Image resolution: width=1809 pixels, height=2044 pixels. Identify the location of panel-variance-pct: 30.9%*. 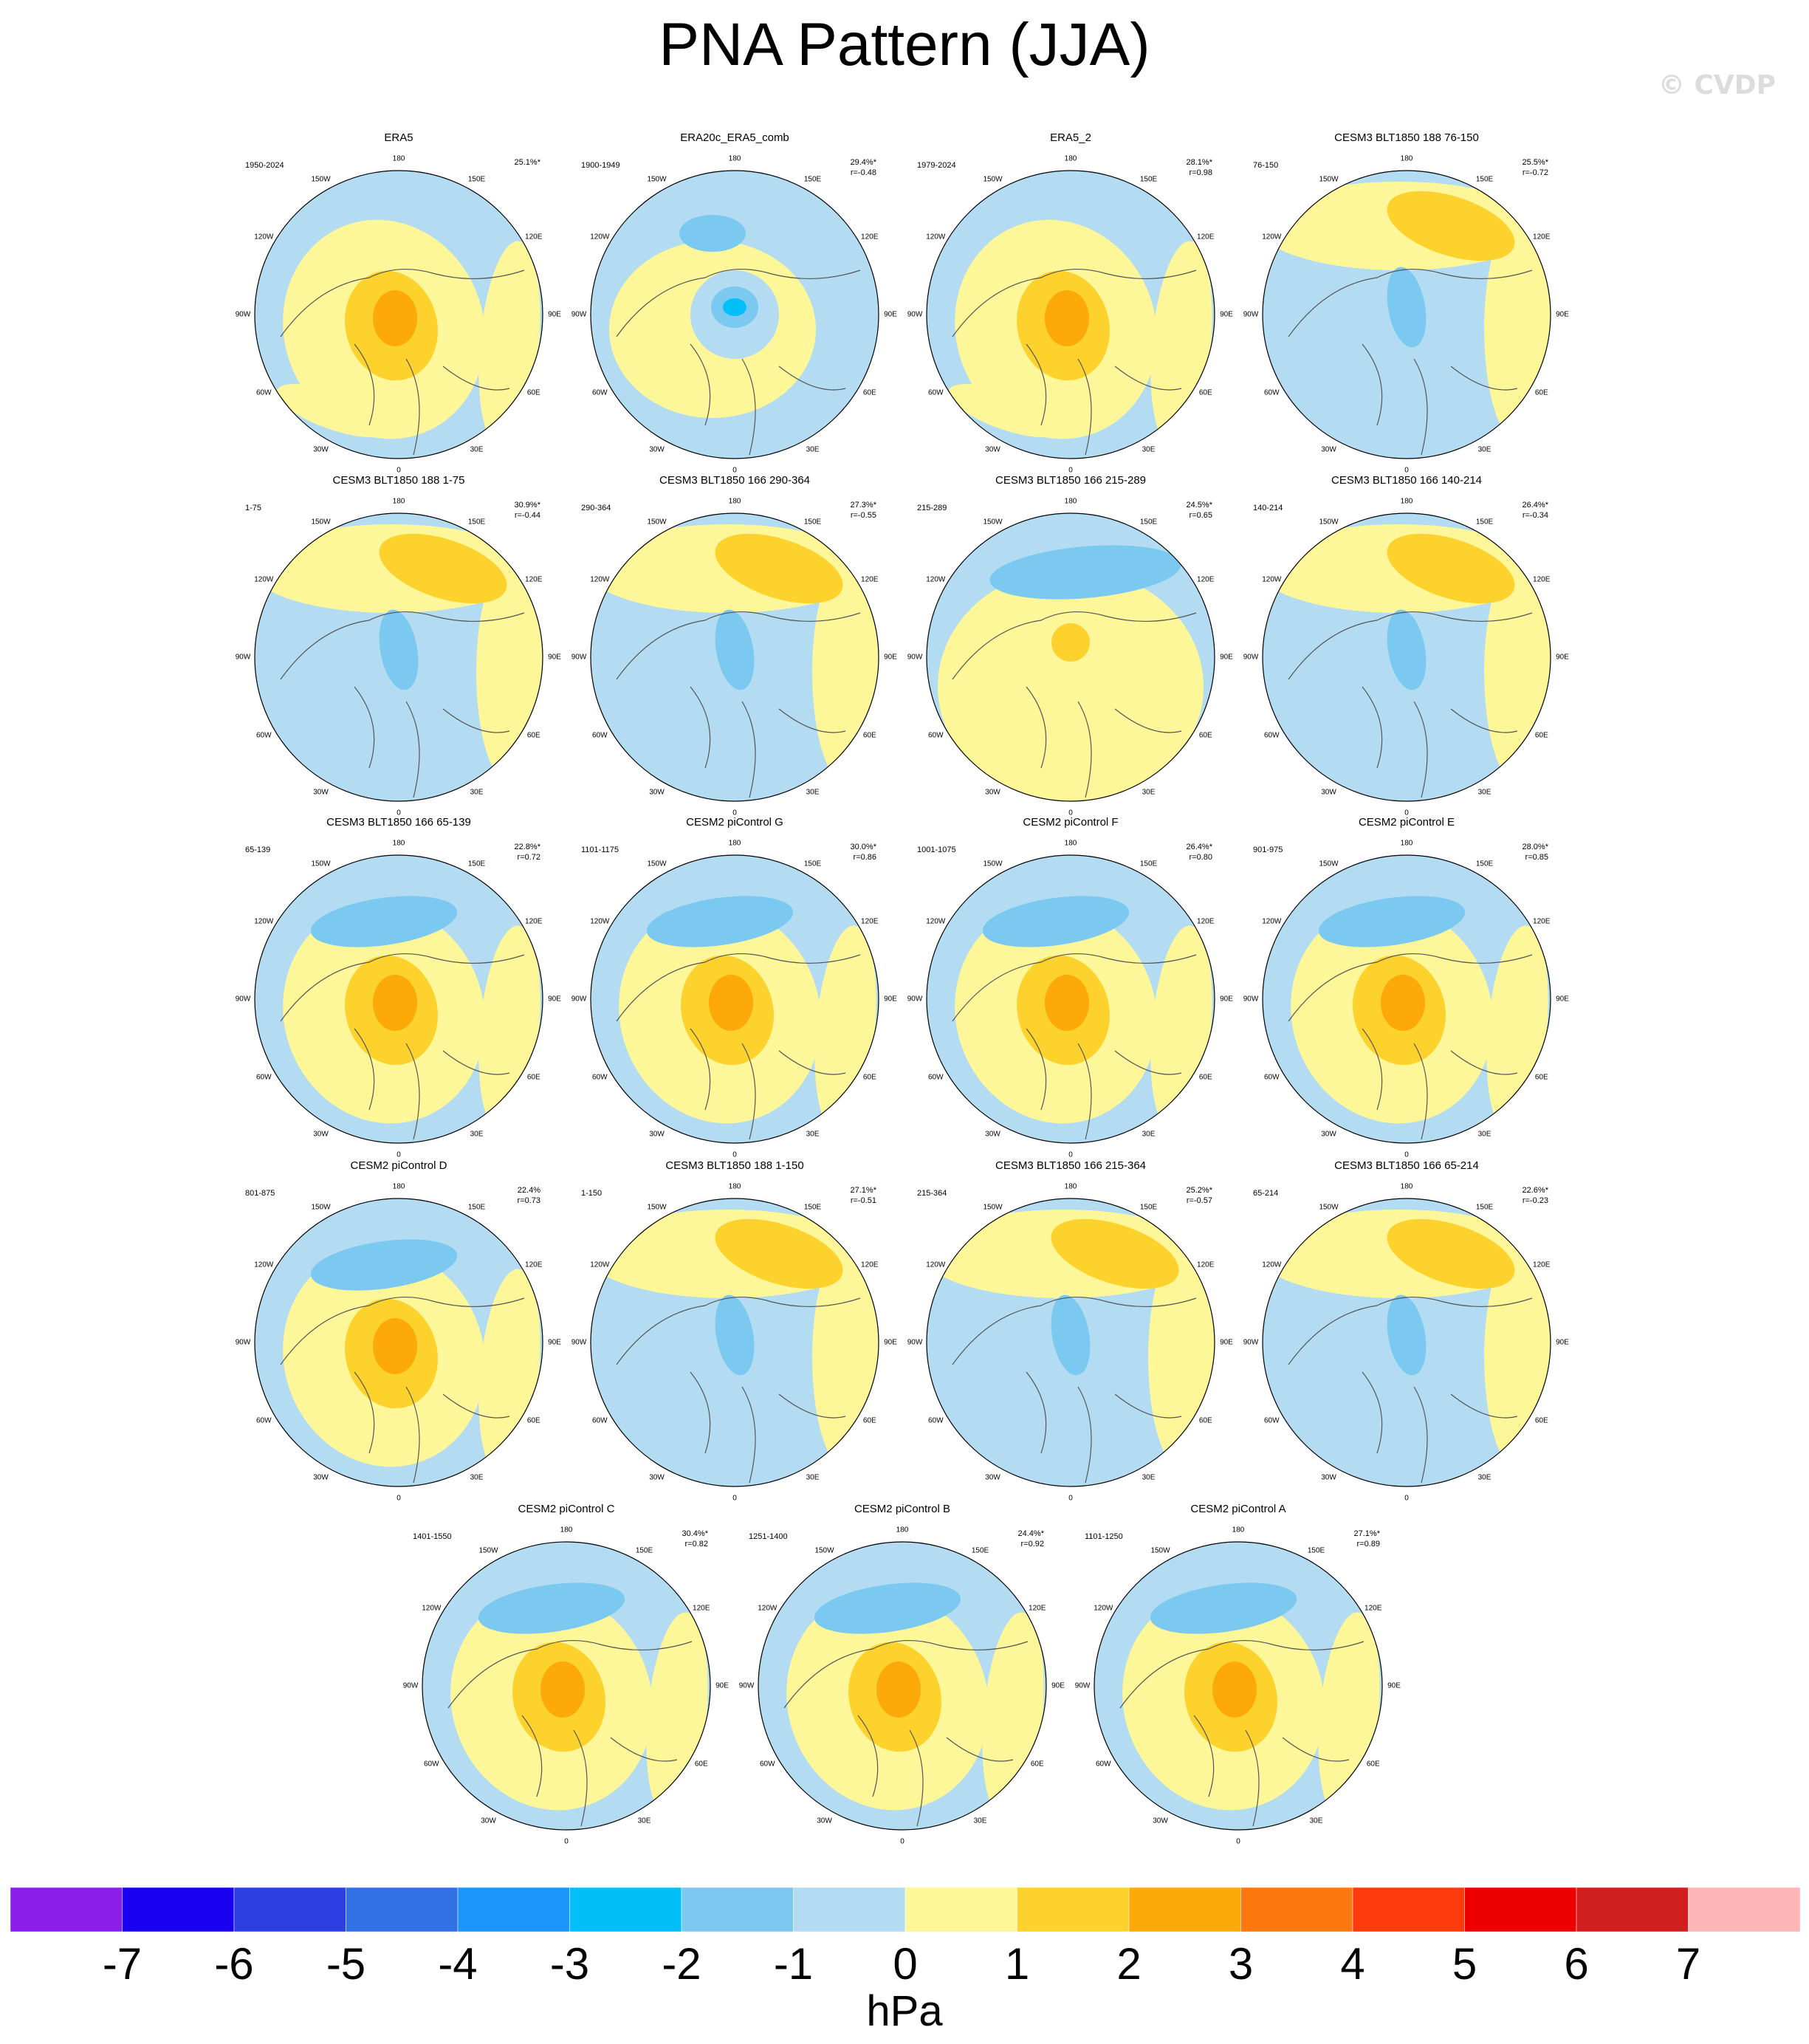
(527, 505).